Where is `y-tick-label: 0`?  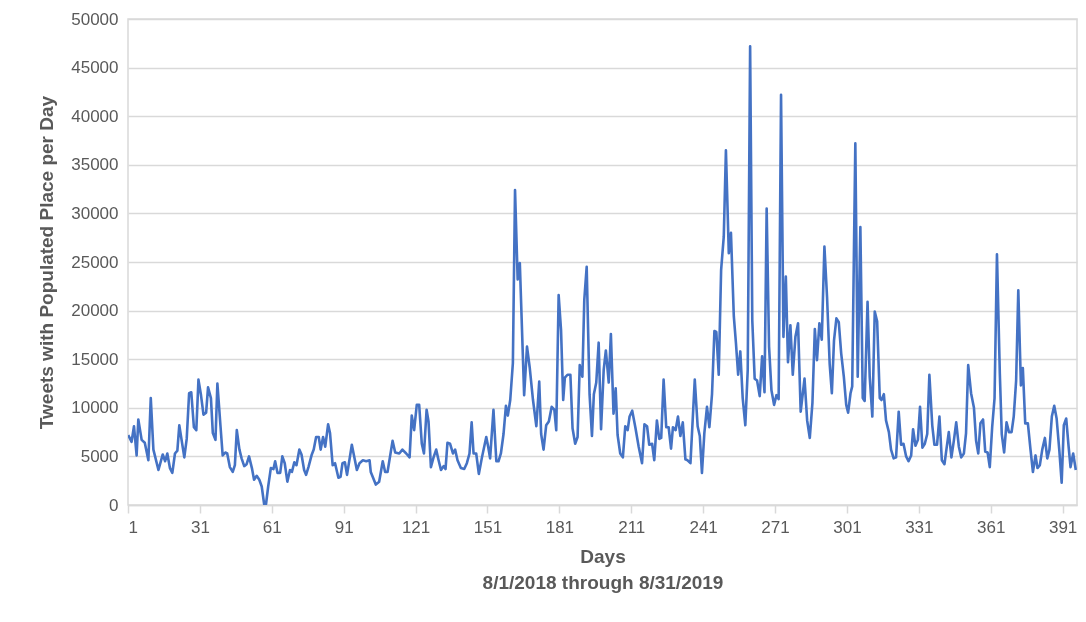 y-tick-label: 0 is located at coordinates (114, 505).